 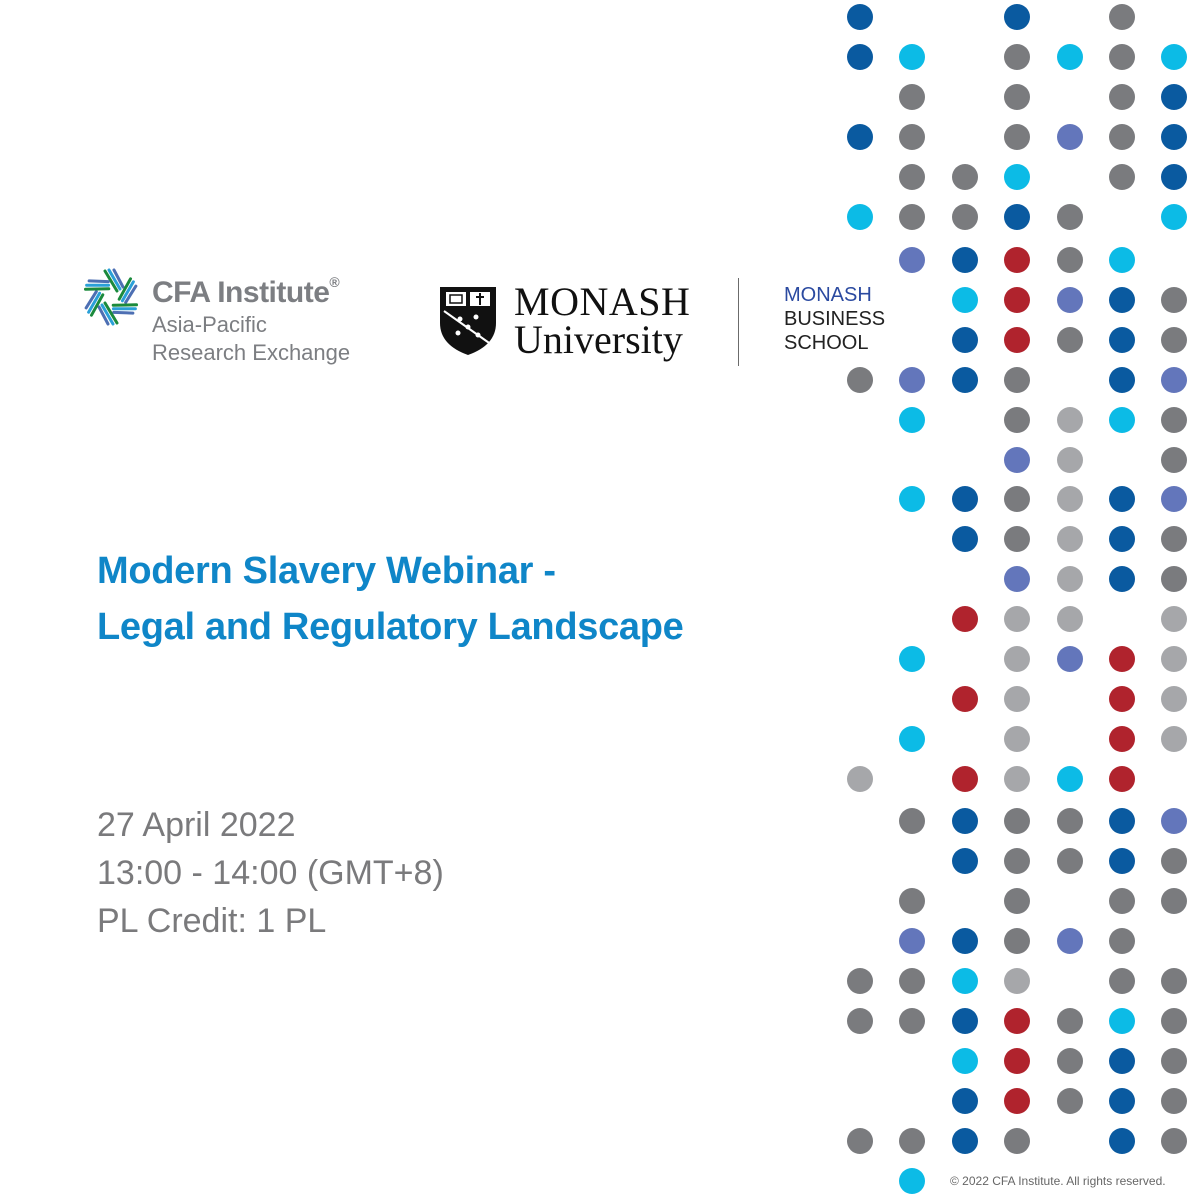 I want to click on event-title-line2: Legal and Regulatory Landscape, so click(x=390, y=627).